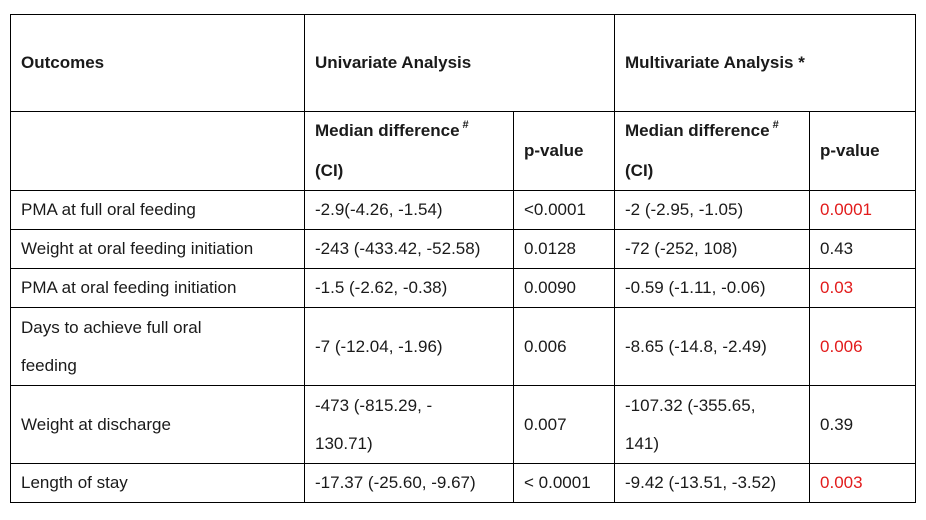 The height and width of the screenshot is (520, 926). What do you see at coordinates (690, 405) in the screenshot?
I see `cell-text-line: -107.32 (-355.65,` at bounding box center [690, 405].